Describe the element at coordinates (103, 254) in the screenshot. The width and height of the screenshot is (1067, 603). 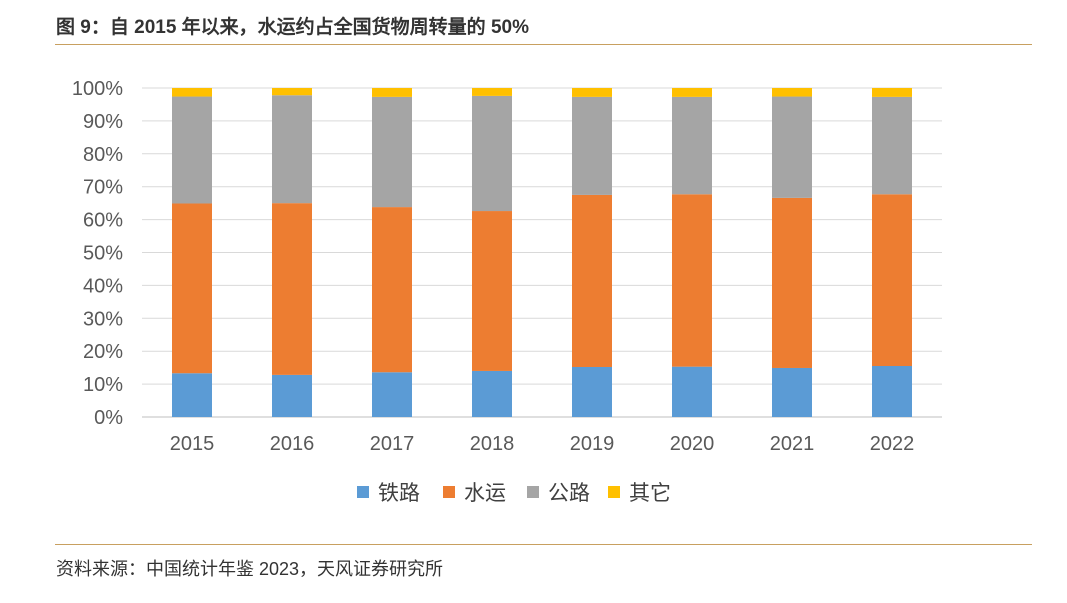
I see `y-tick-label: 50%` at that location.